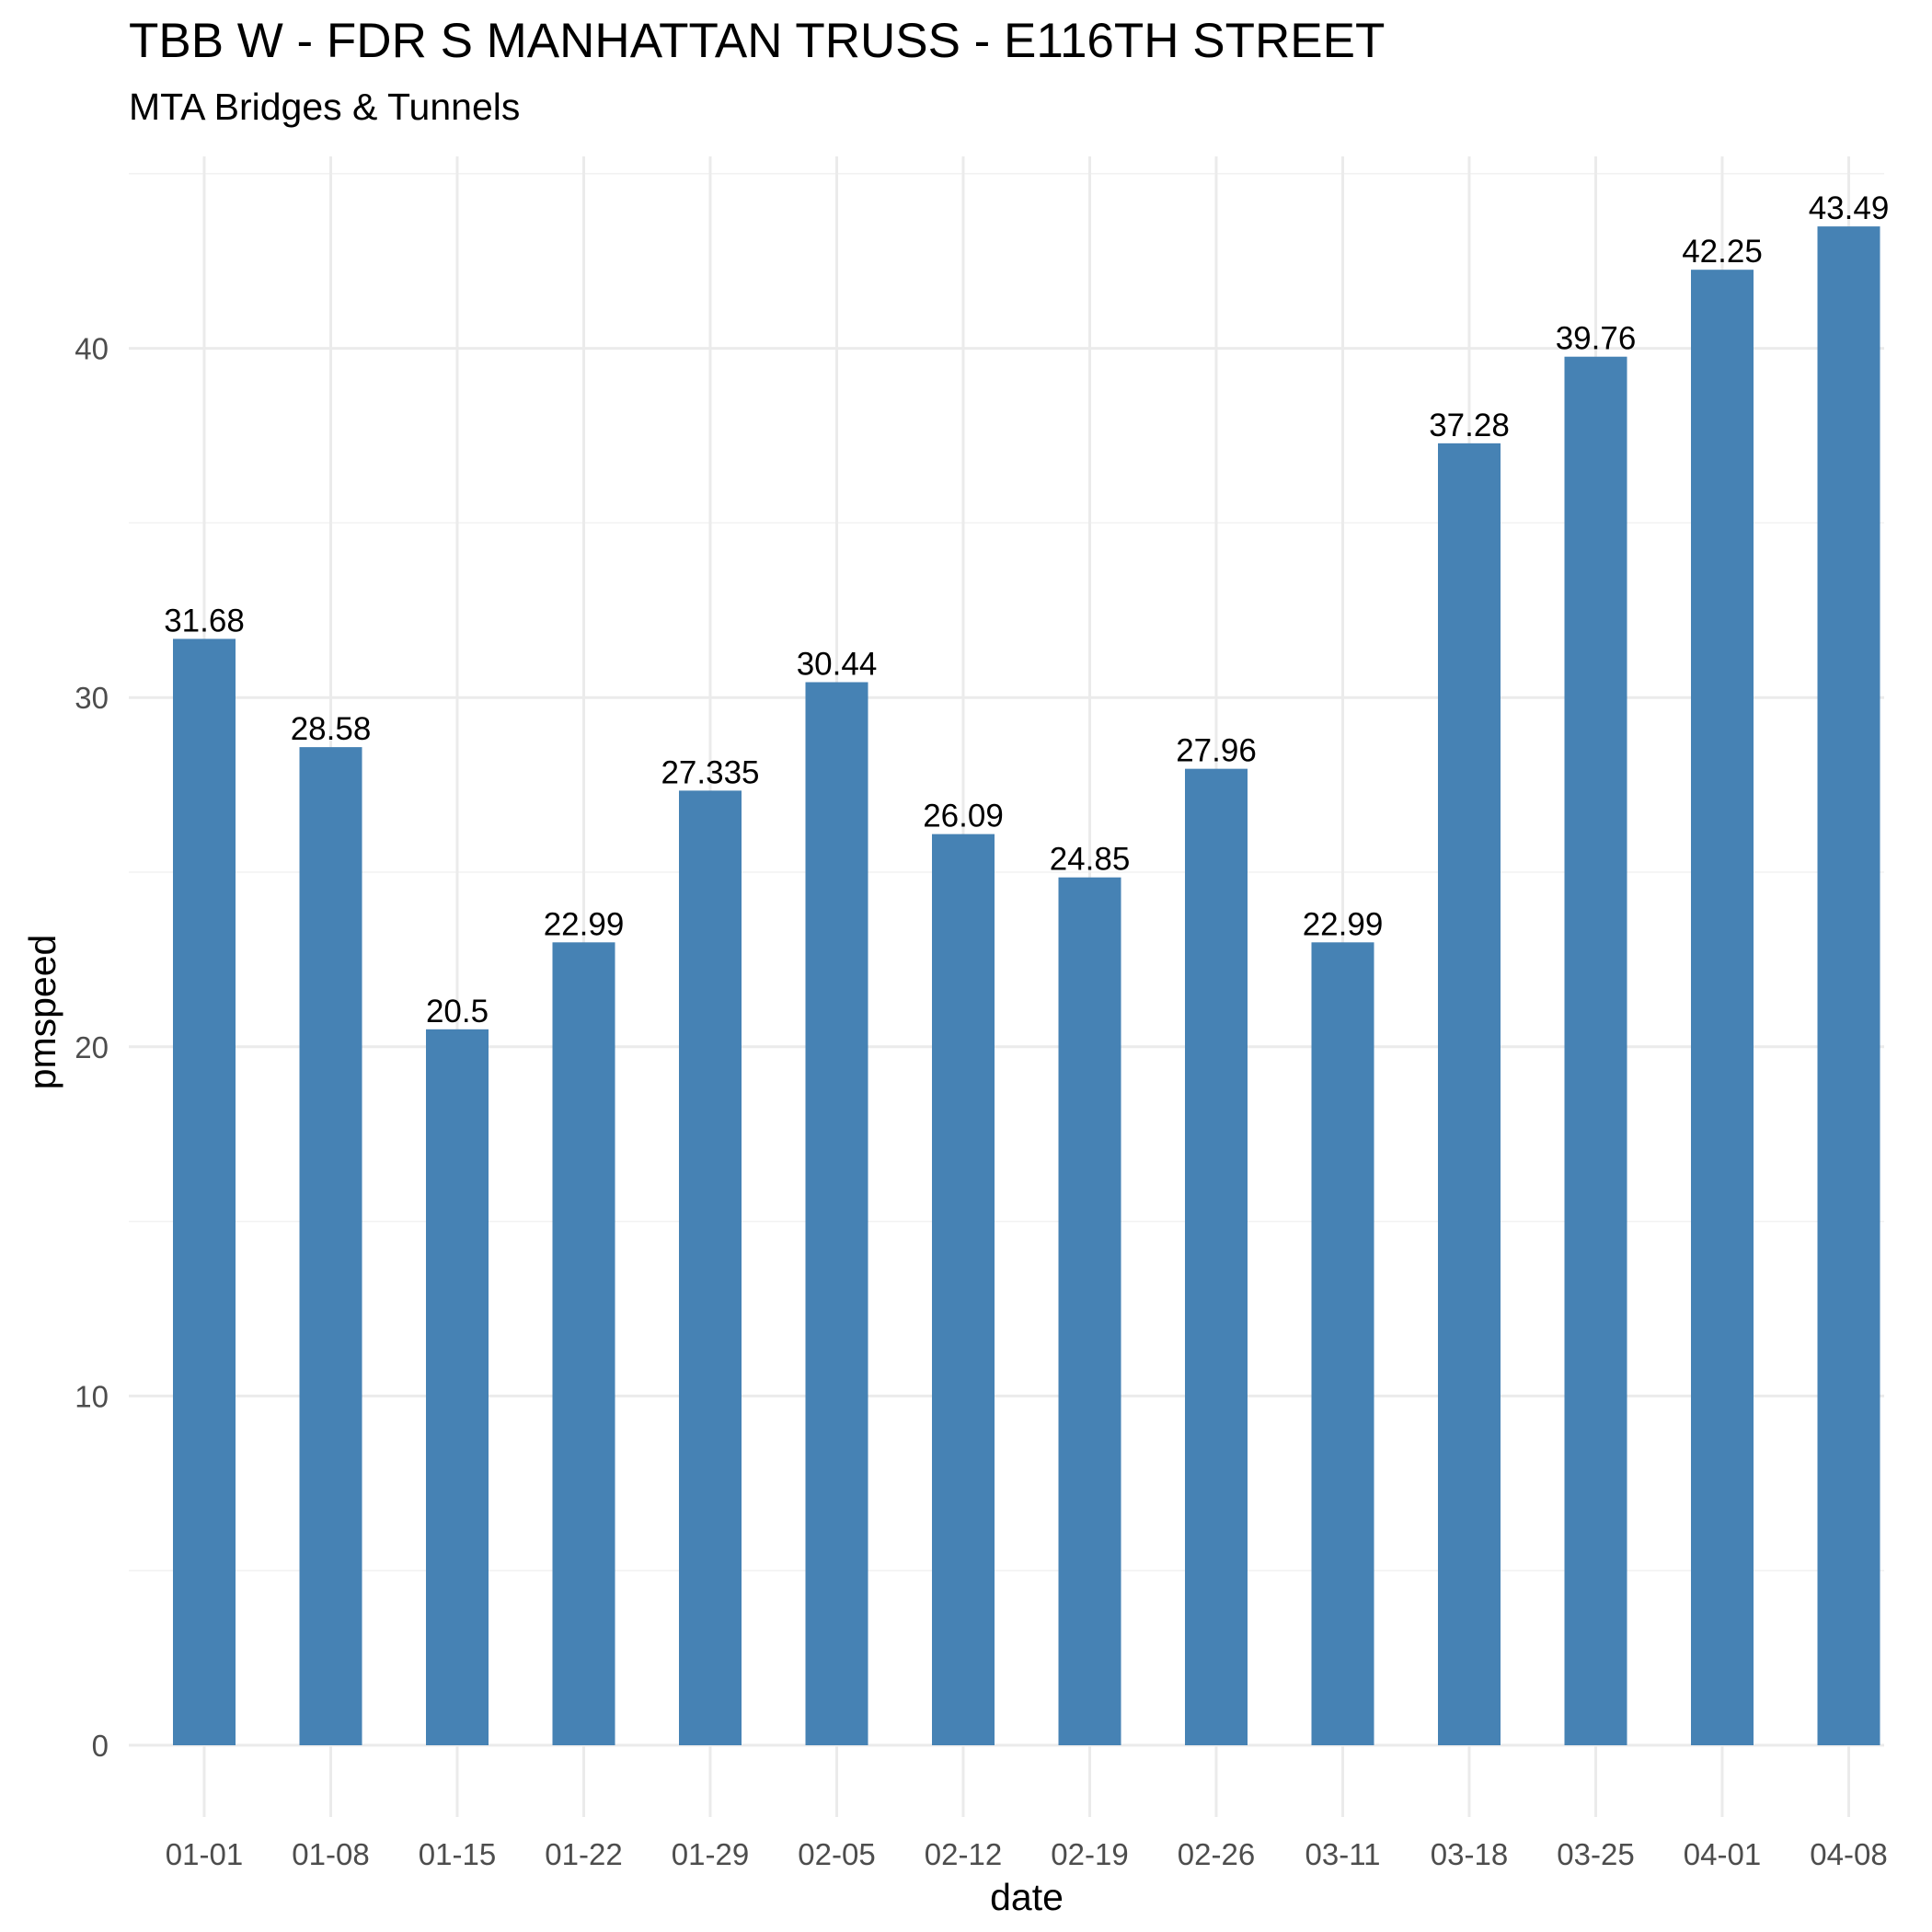 This screenshot has height=1932, width=1932. I want to click on y-axis-title: pmspeed, so click(42, 1012).